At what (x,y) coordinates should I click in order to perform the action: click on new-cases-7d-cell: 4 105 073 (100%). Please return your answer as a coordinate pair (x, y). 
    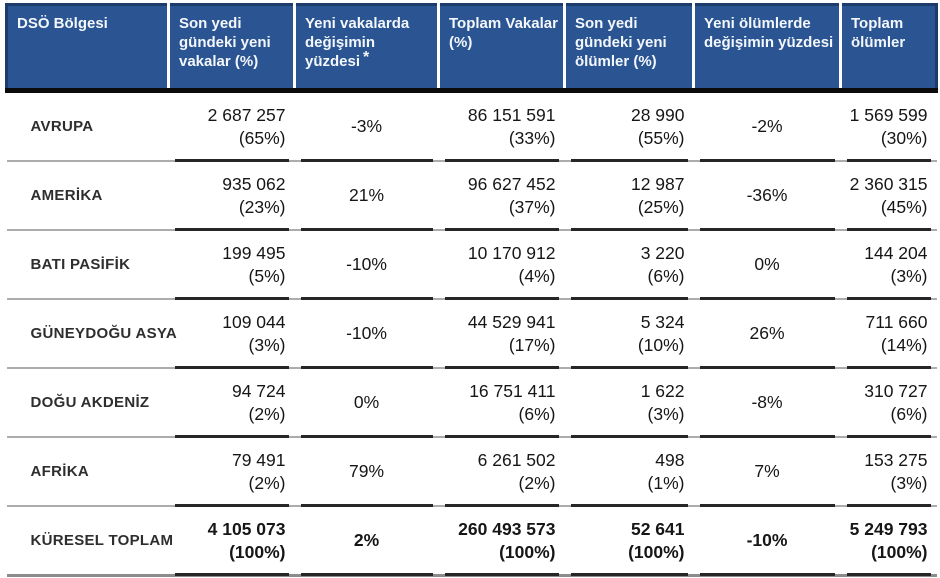
    Looking at the image, I should click on (231, 541).